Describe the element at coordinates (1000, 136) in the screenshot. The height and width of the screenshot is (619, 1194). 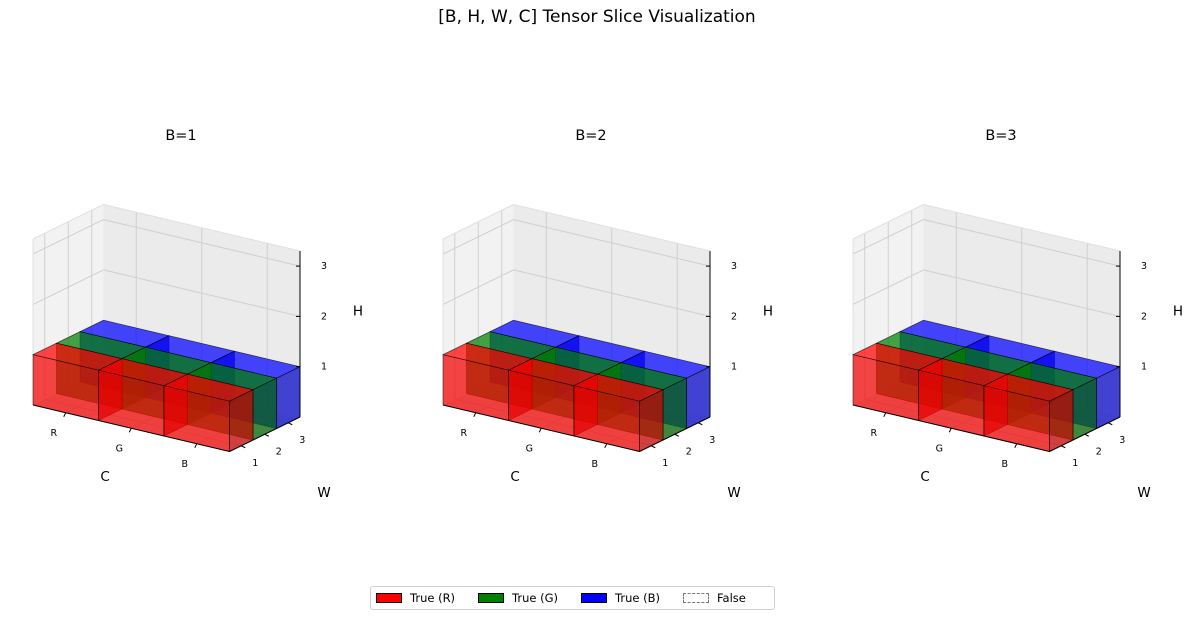
I see `subplot-title: B=3` at that location.